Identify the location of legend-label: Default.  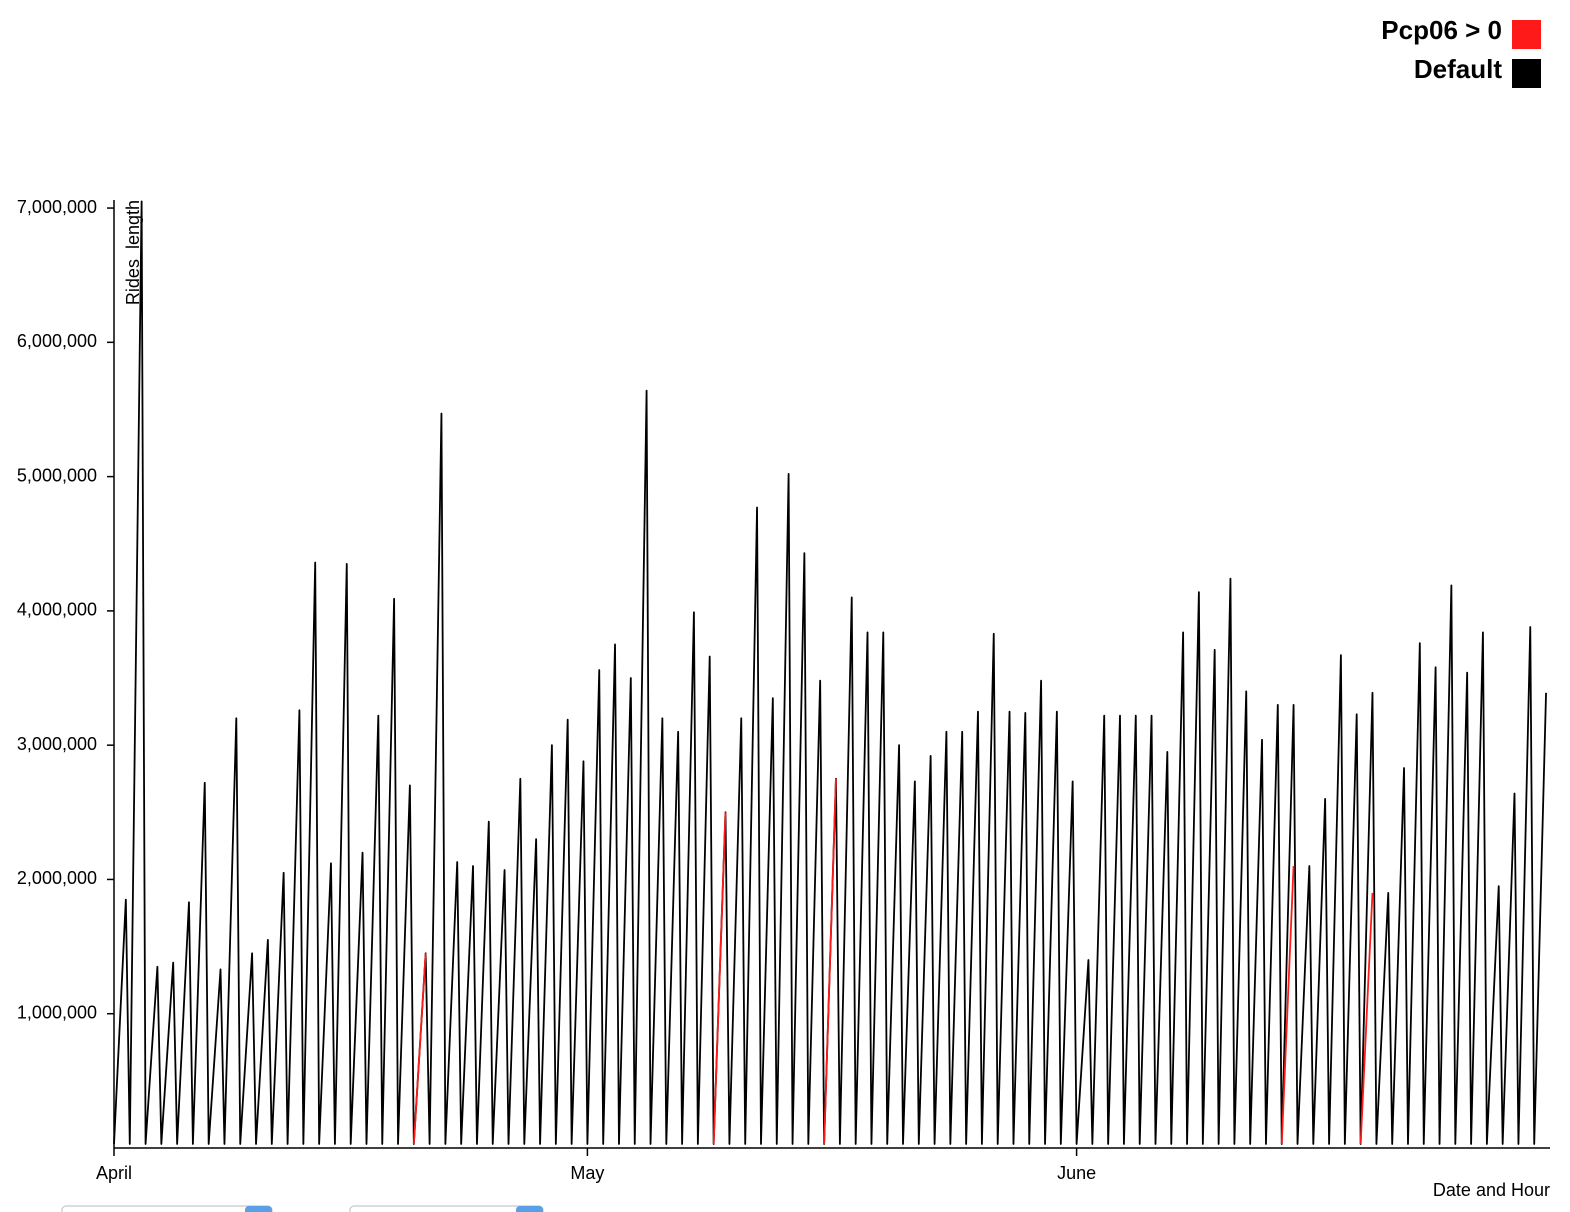
(1458, 69).